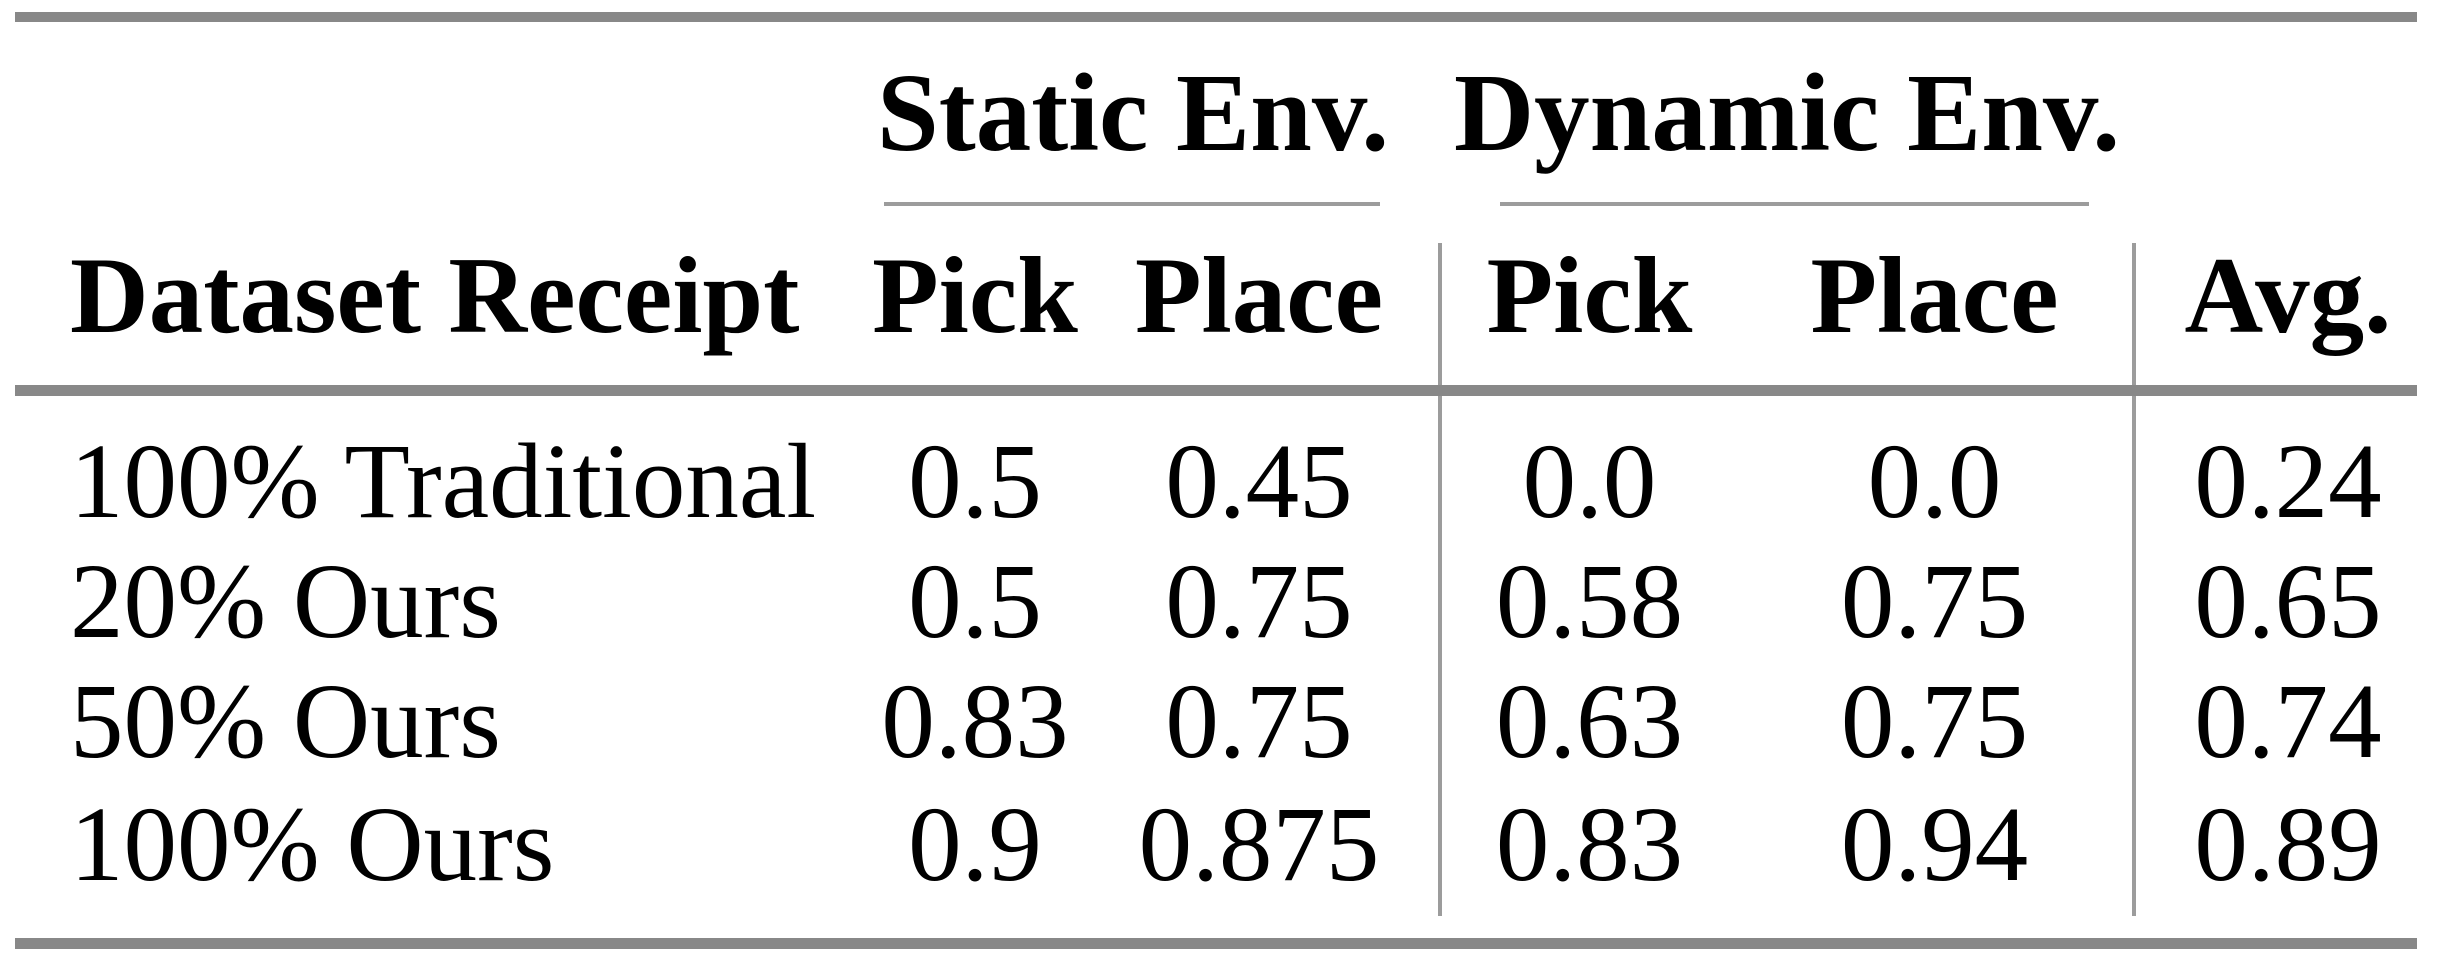 This screenshot has height=966, width=2440. I want to click on table-header-rule, so click(1216, 390).